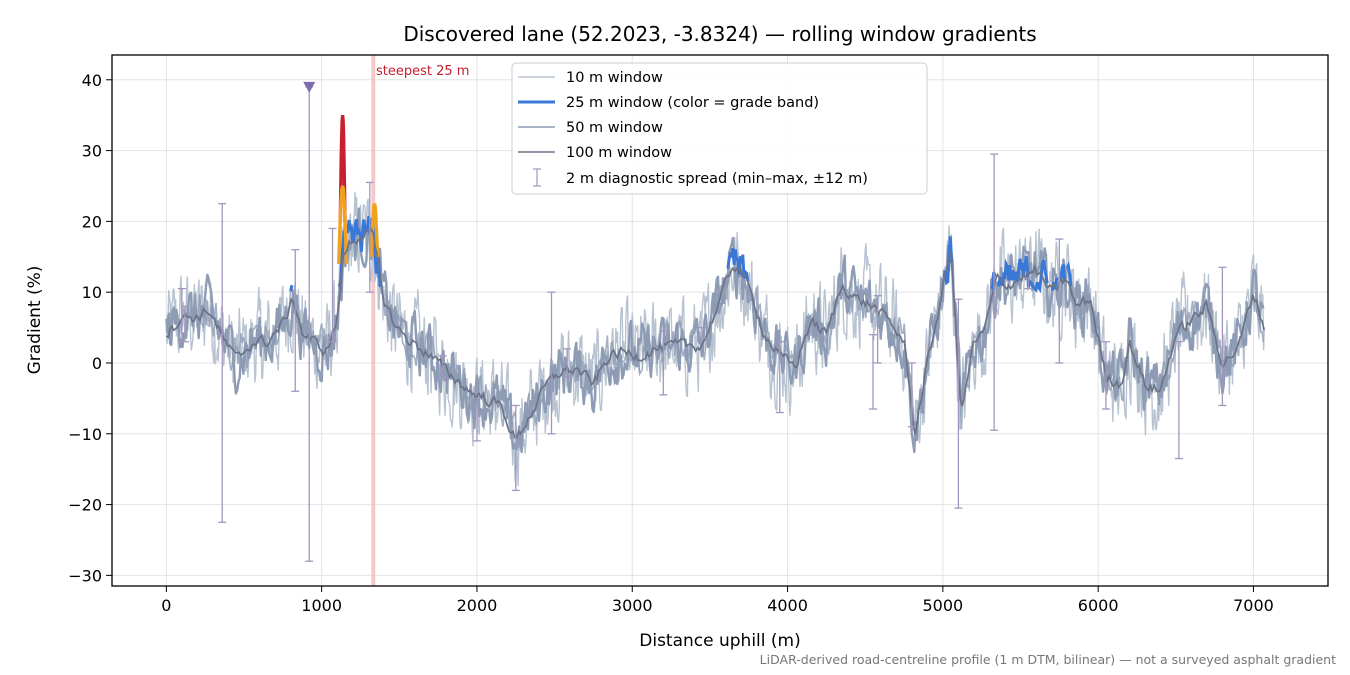  What do you see at coordinates (85, 575) in the screenshot?
I see `y-tick-label: −30` at bounding box center [85, 575].